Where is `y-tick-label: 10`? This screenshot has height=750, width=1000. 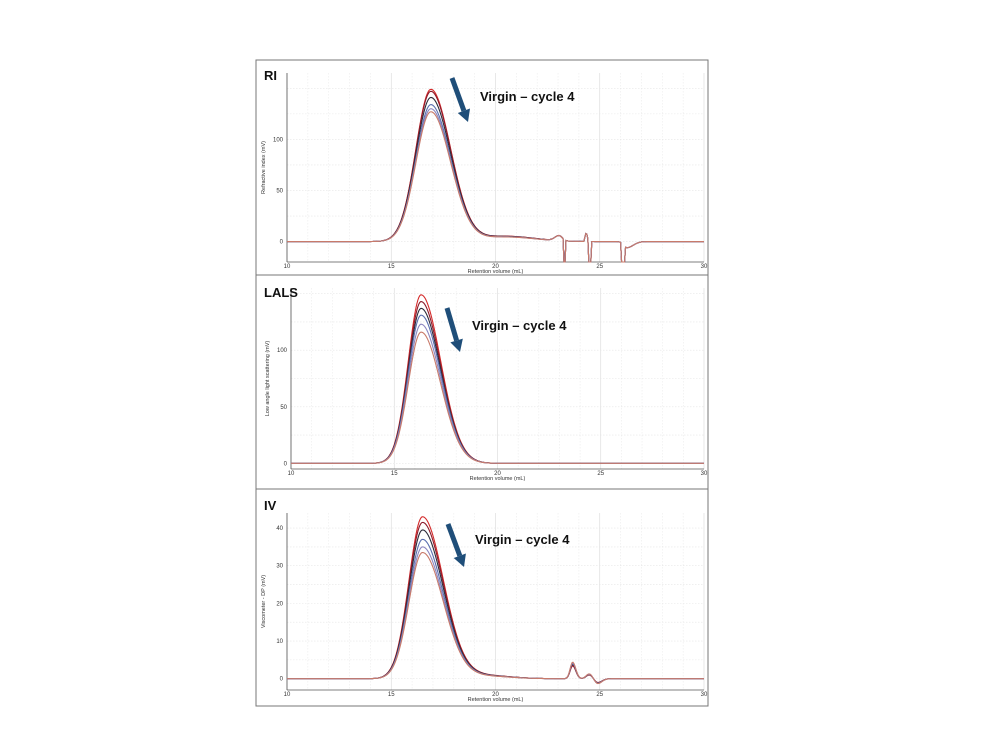 y-tick-label: 10 is located at coordinates (279, 642).